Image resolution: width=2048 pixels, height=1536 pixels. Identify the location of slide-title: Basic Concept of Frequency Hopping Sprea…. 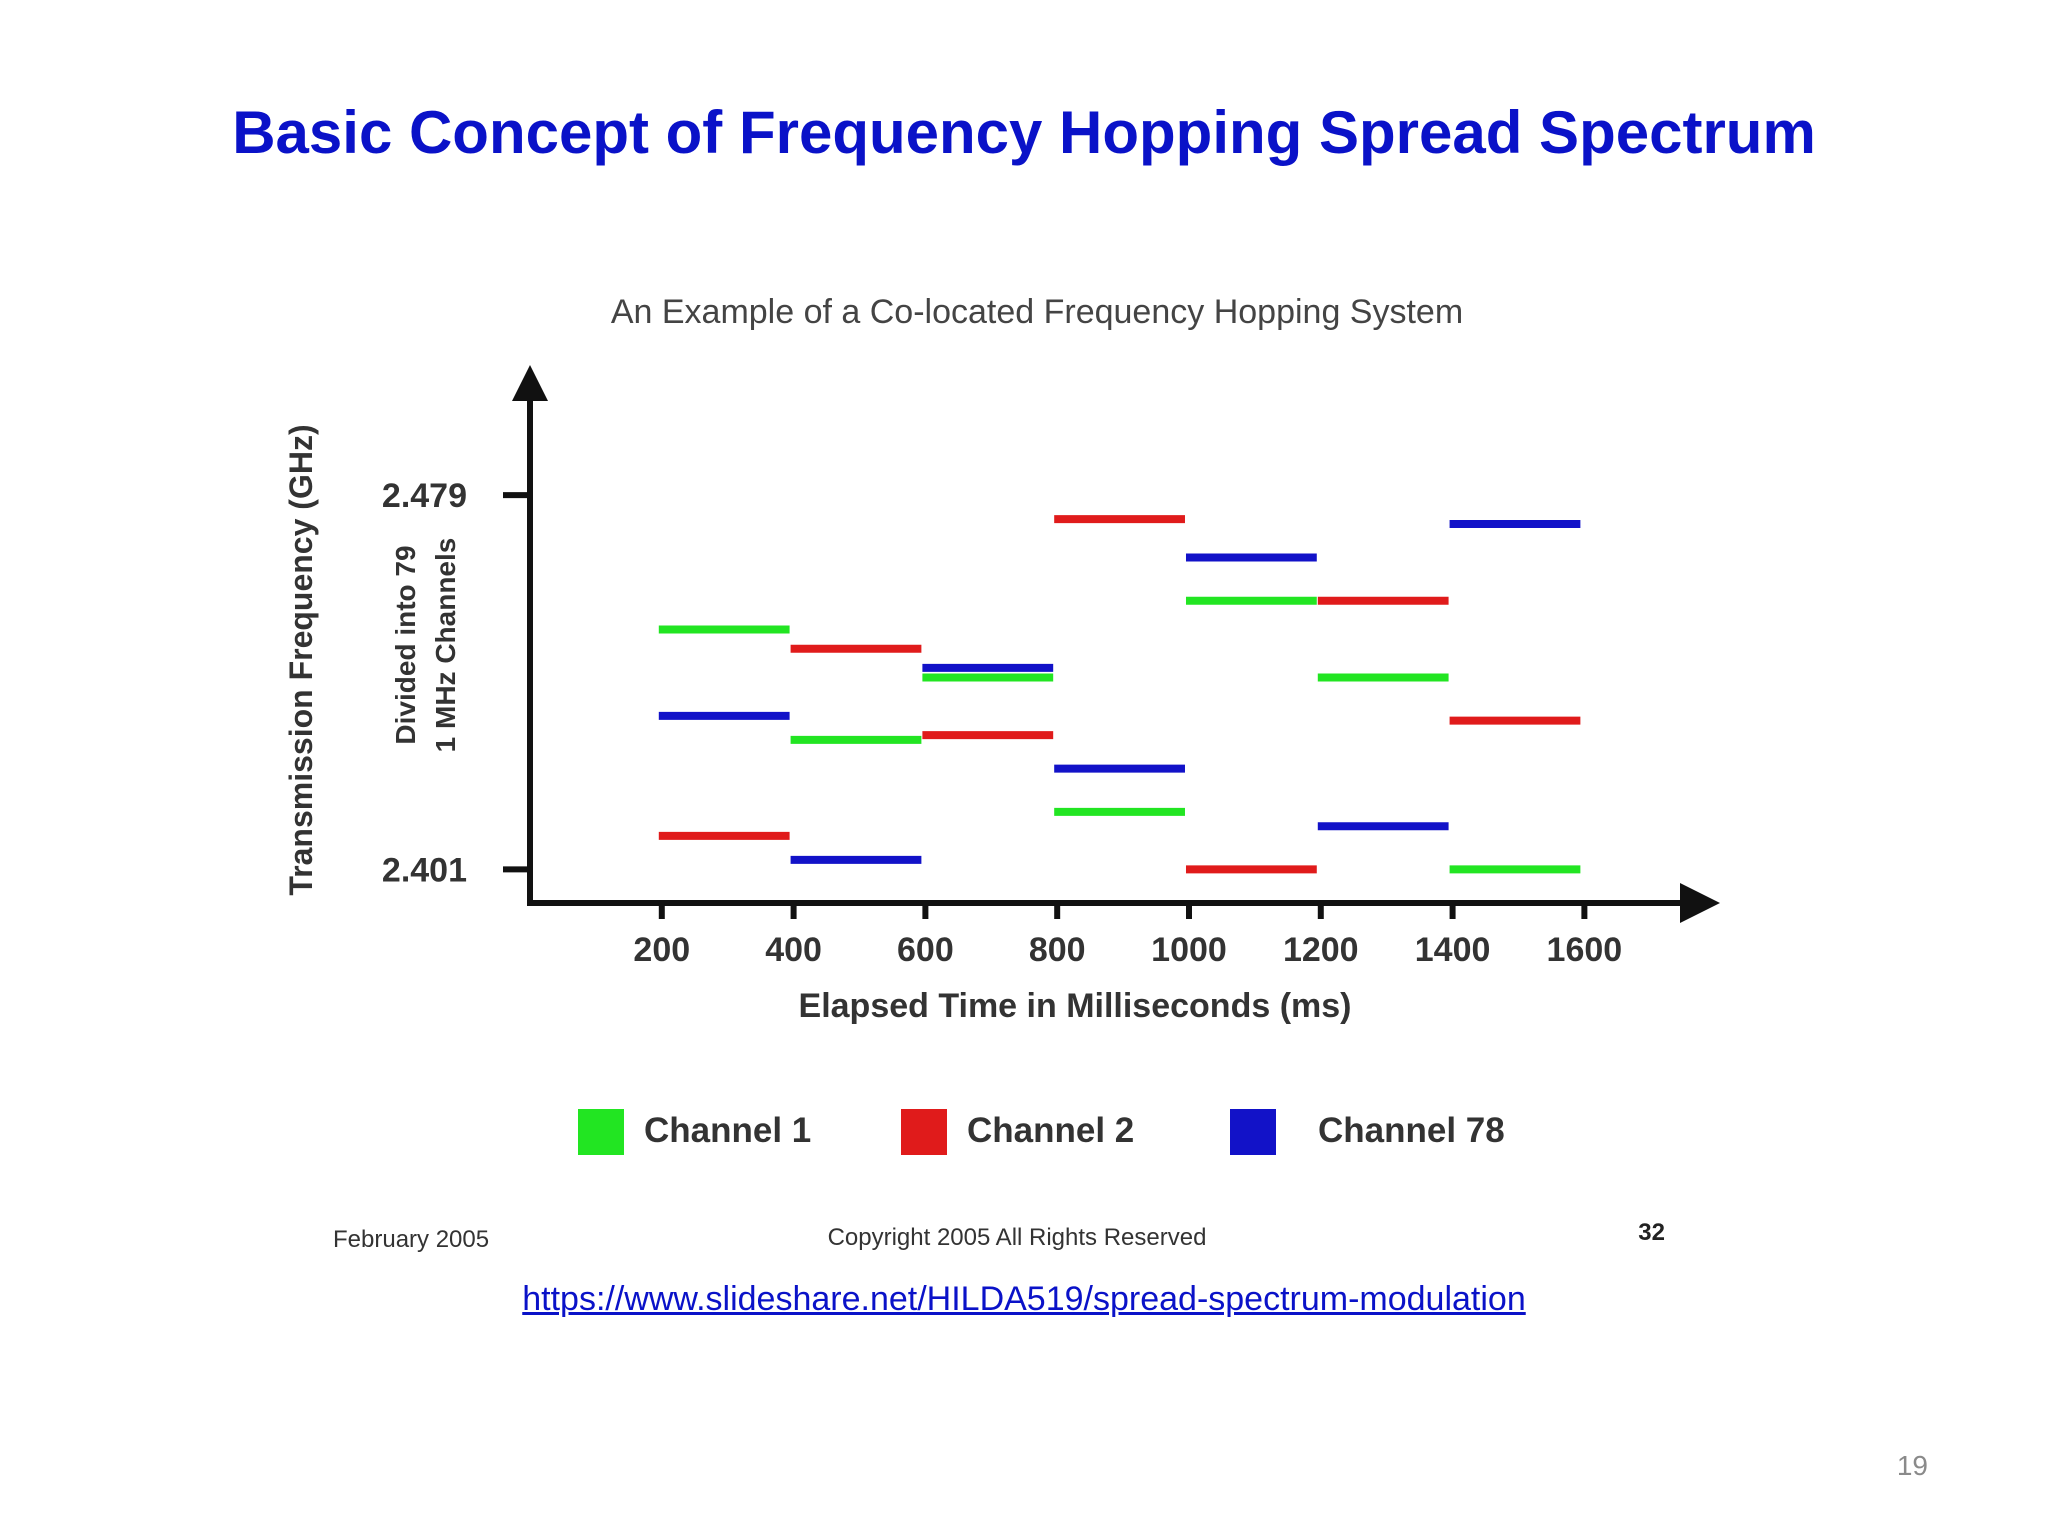
(1024, 132).